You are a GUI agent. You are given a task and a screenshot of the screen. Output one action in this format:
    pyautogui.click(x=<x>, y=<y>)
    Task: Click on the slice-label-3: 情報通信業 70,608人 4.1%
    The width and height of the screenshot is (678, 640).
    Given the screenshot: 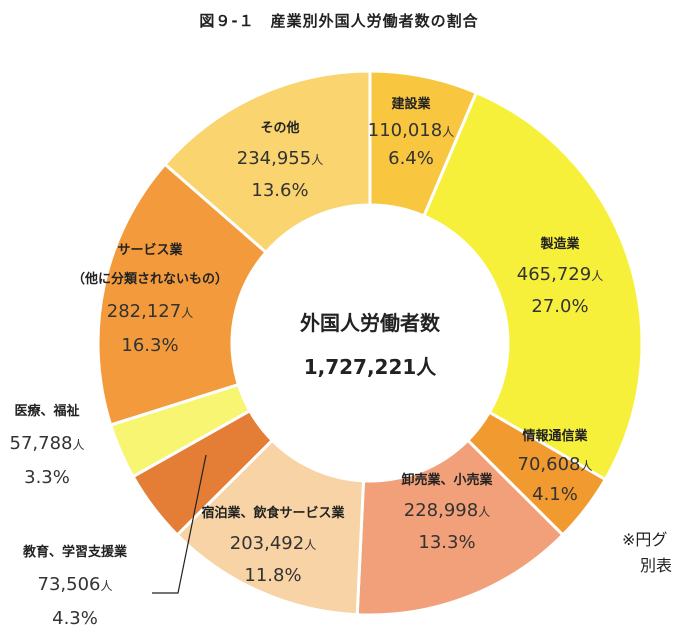 What is the action you would take?
    pyautogui.click(x=555, y=466)
    